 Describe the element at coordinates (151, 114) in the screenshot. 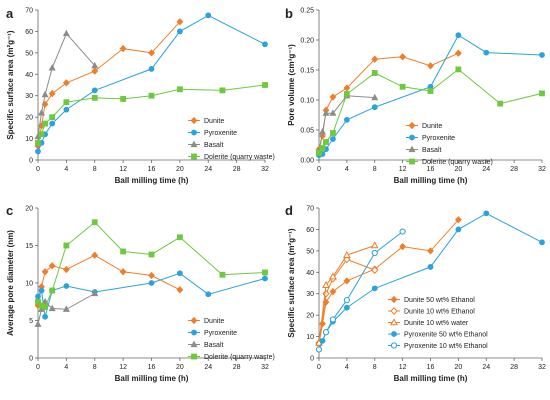

I see `series-dolerite-quarry-waste-` at that location.